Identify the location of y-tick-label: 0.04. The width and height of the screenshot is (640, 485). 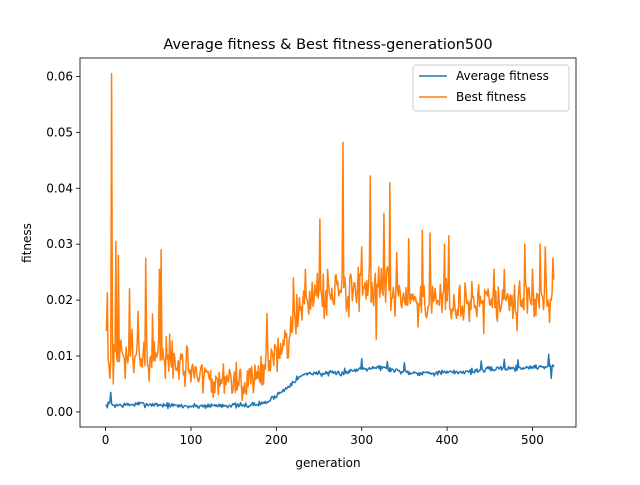
(59, 188).